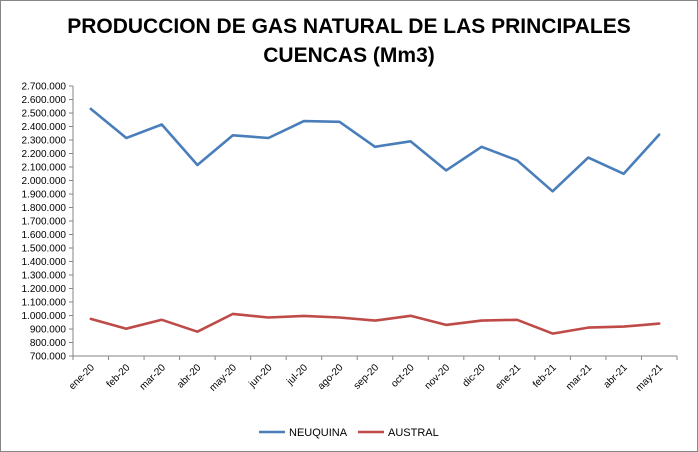 This screenshot has height=452, width=698. Describe the element at coordinates (438, 377) in the screenshot. I see `x-tick-label: nov-20` at that location.